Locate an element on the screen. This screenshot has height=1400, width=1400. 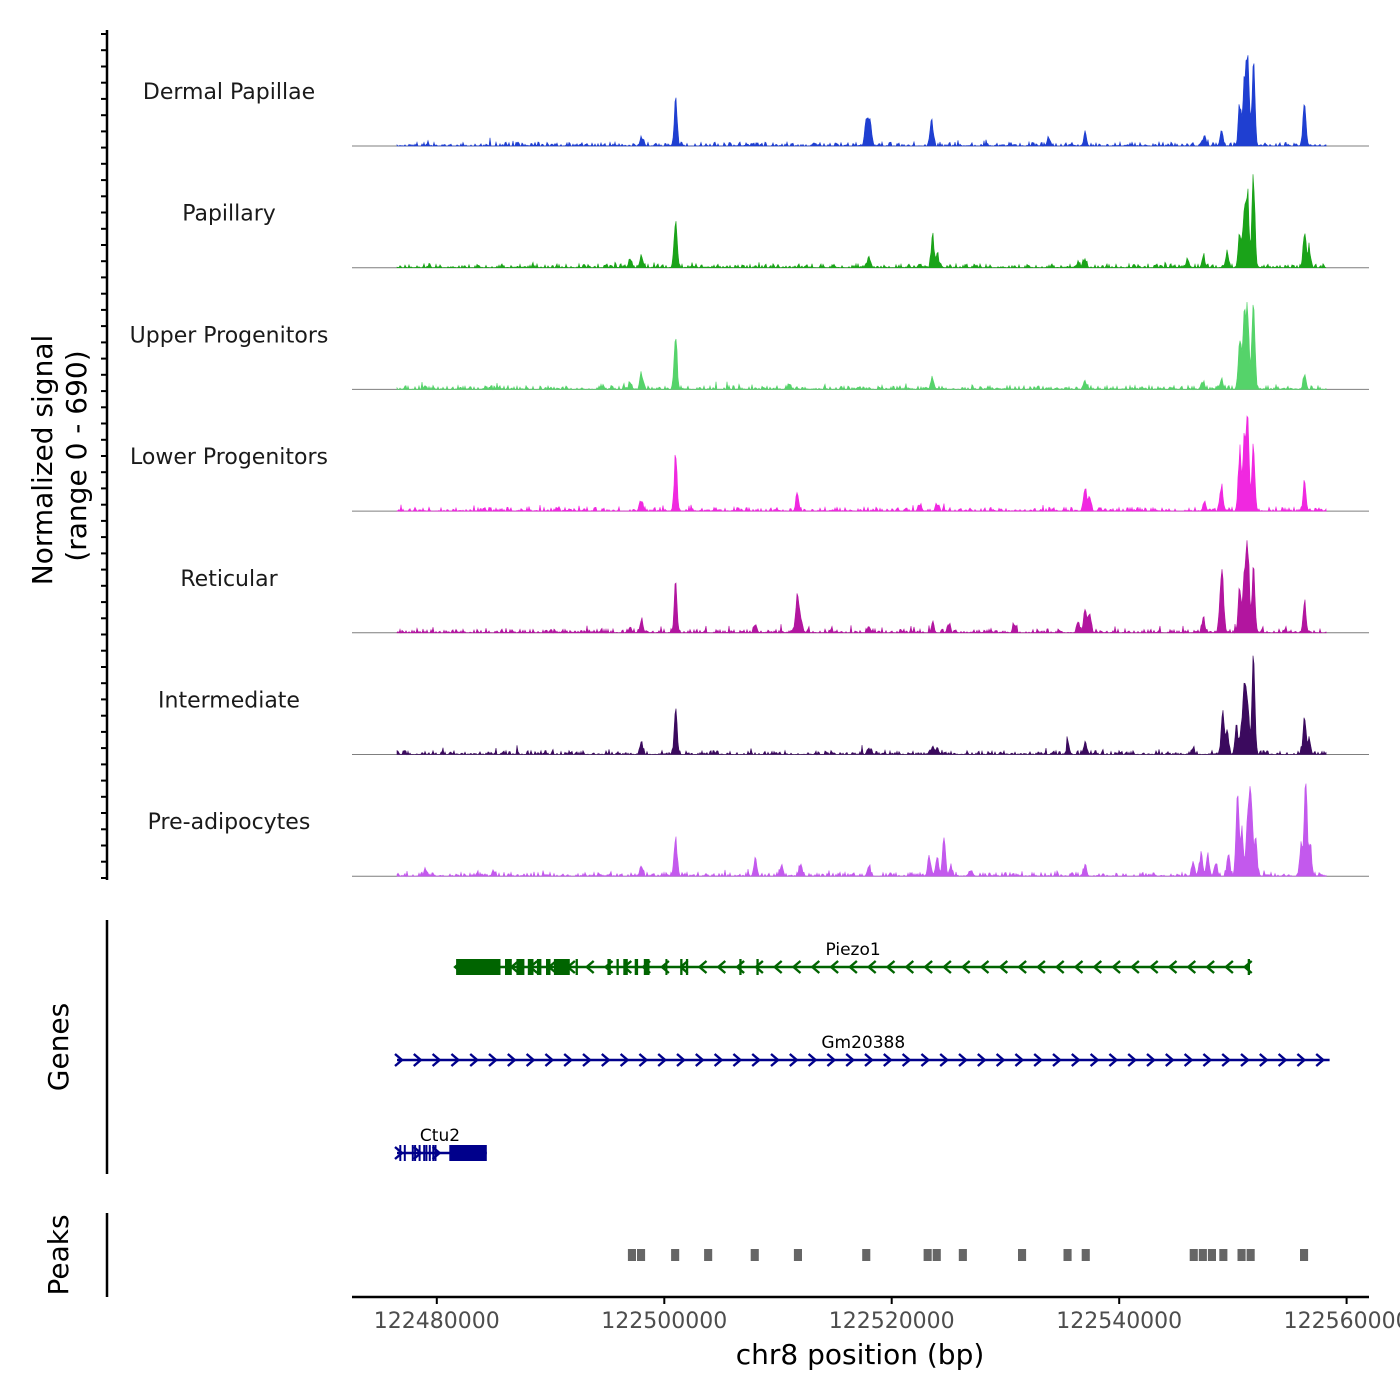
track-label: Lower Progenitors is located at coordinates (229, 457).